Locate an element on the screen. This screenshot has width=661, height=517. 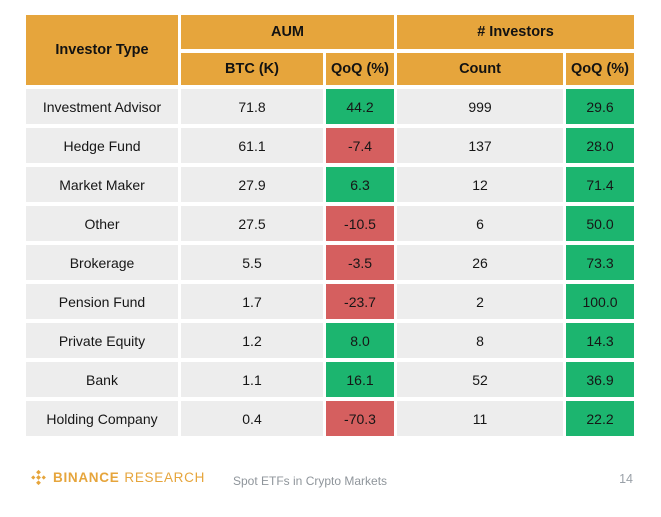
brand-wordmark: BINANCE RESEARCH is located at coordinates (129, 477).